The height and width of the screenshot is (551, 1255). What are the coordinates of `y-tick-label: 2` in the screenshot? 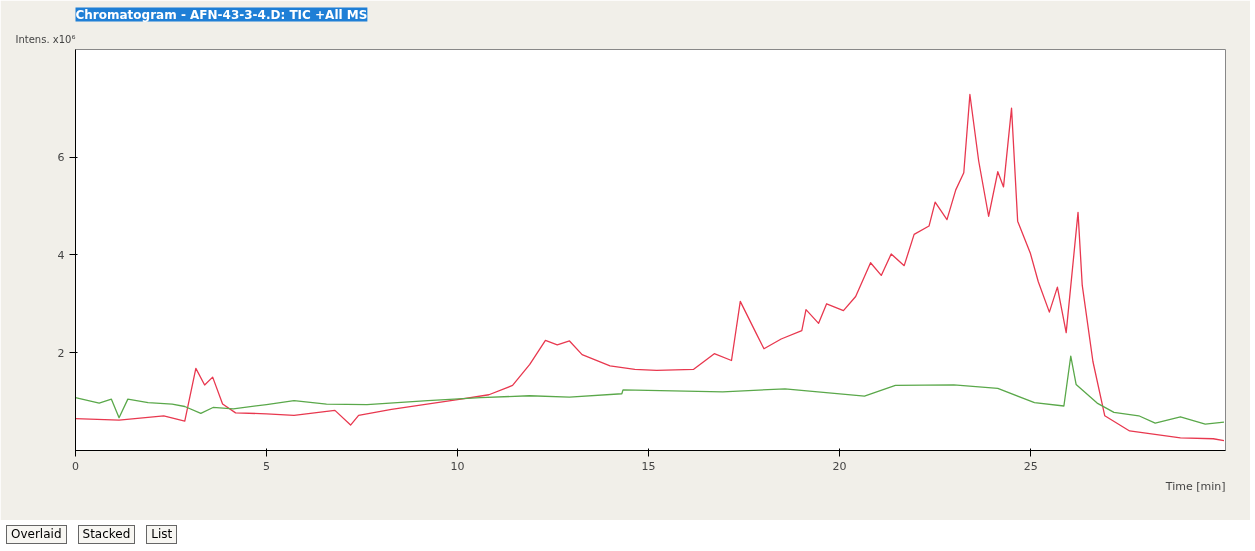 It's located at (61, 353).